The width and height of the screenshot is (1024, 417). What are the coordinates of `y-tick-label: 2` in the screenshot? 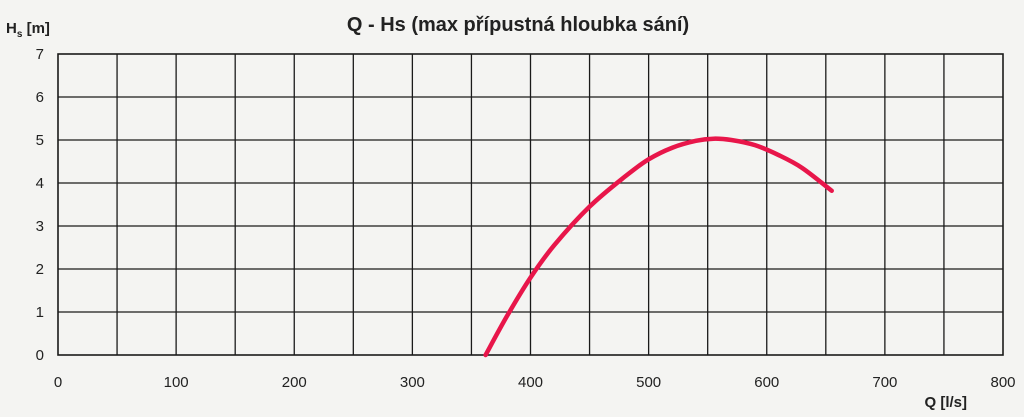 It's located at (40, 269).